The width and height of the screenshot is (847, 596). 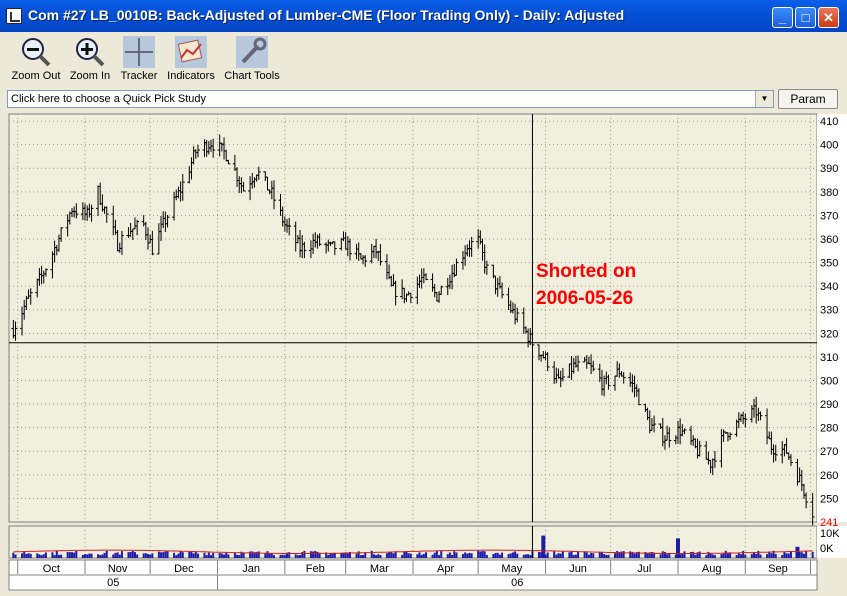 What do you see at coordinates (778, 569) in the screenshot?
I see `month-label: Sep` at bounding box center [778, 569].